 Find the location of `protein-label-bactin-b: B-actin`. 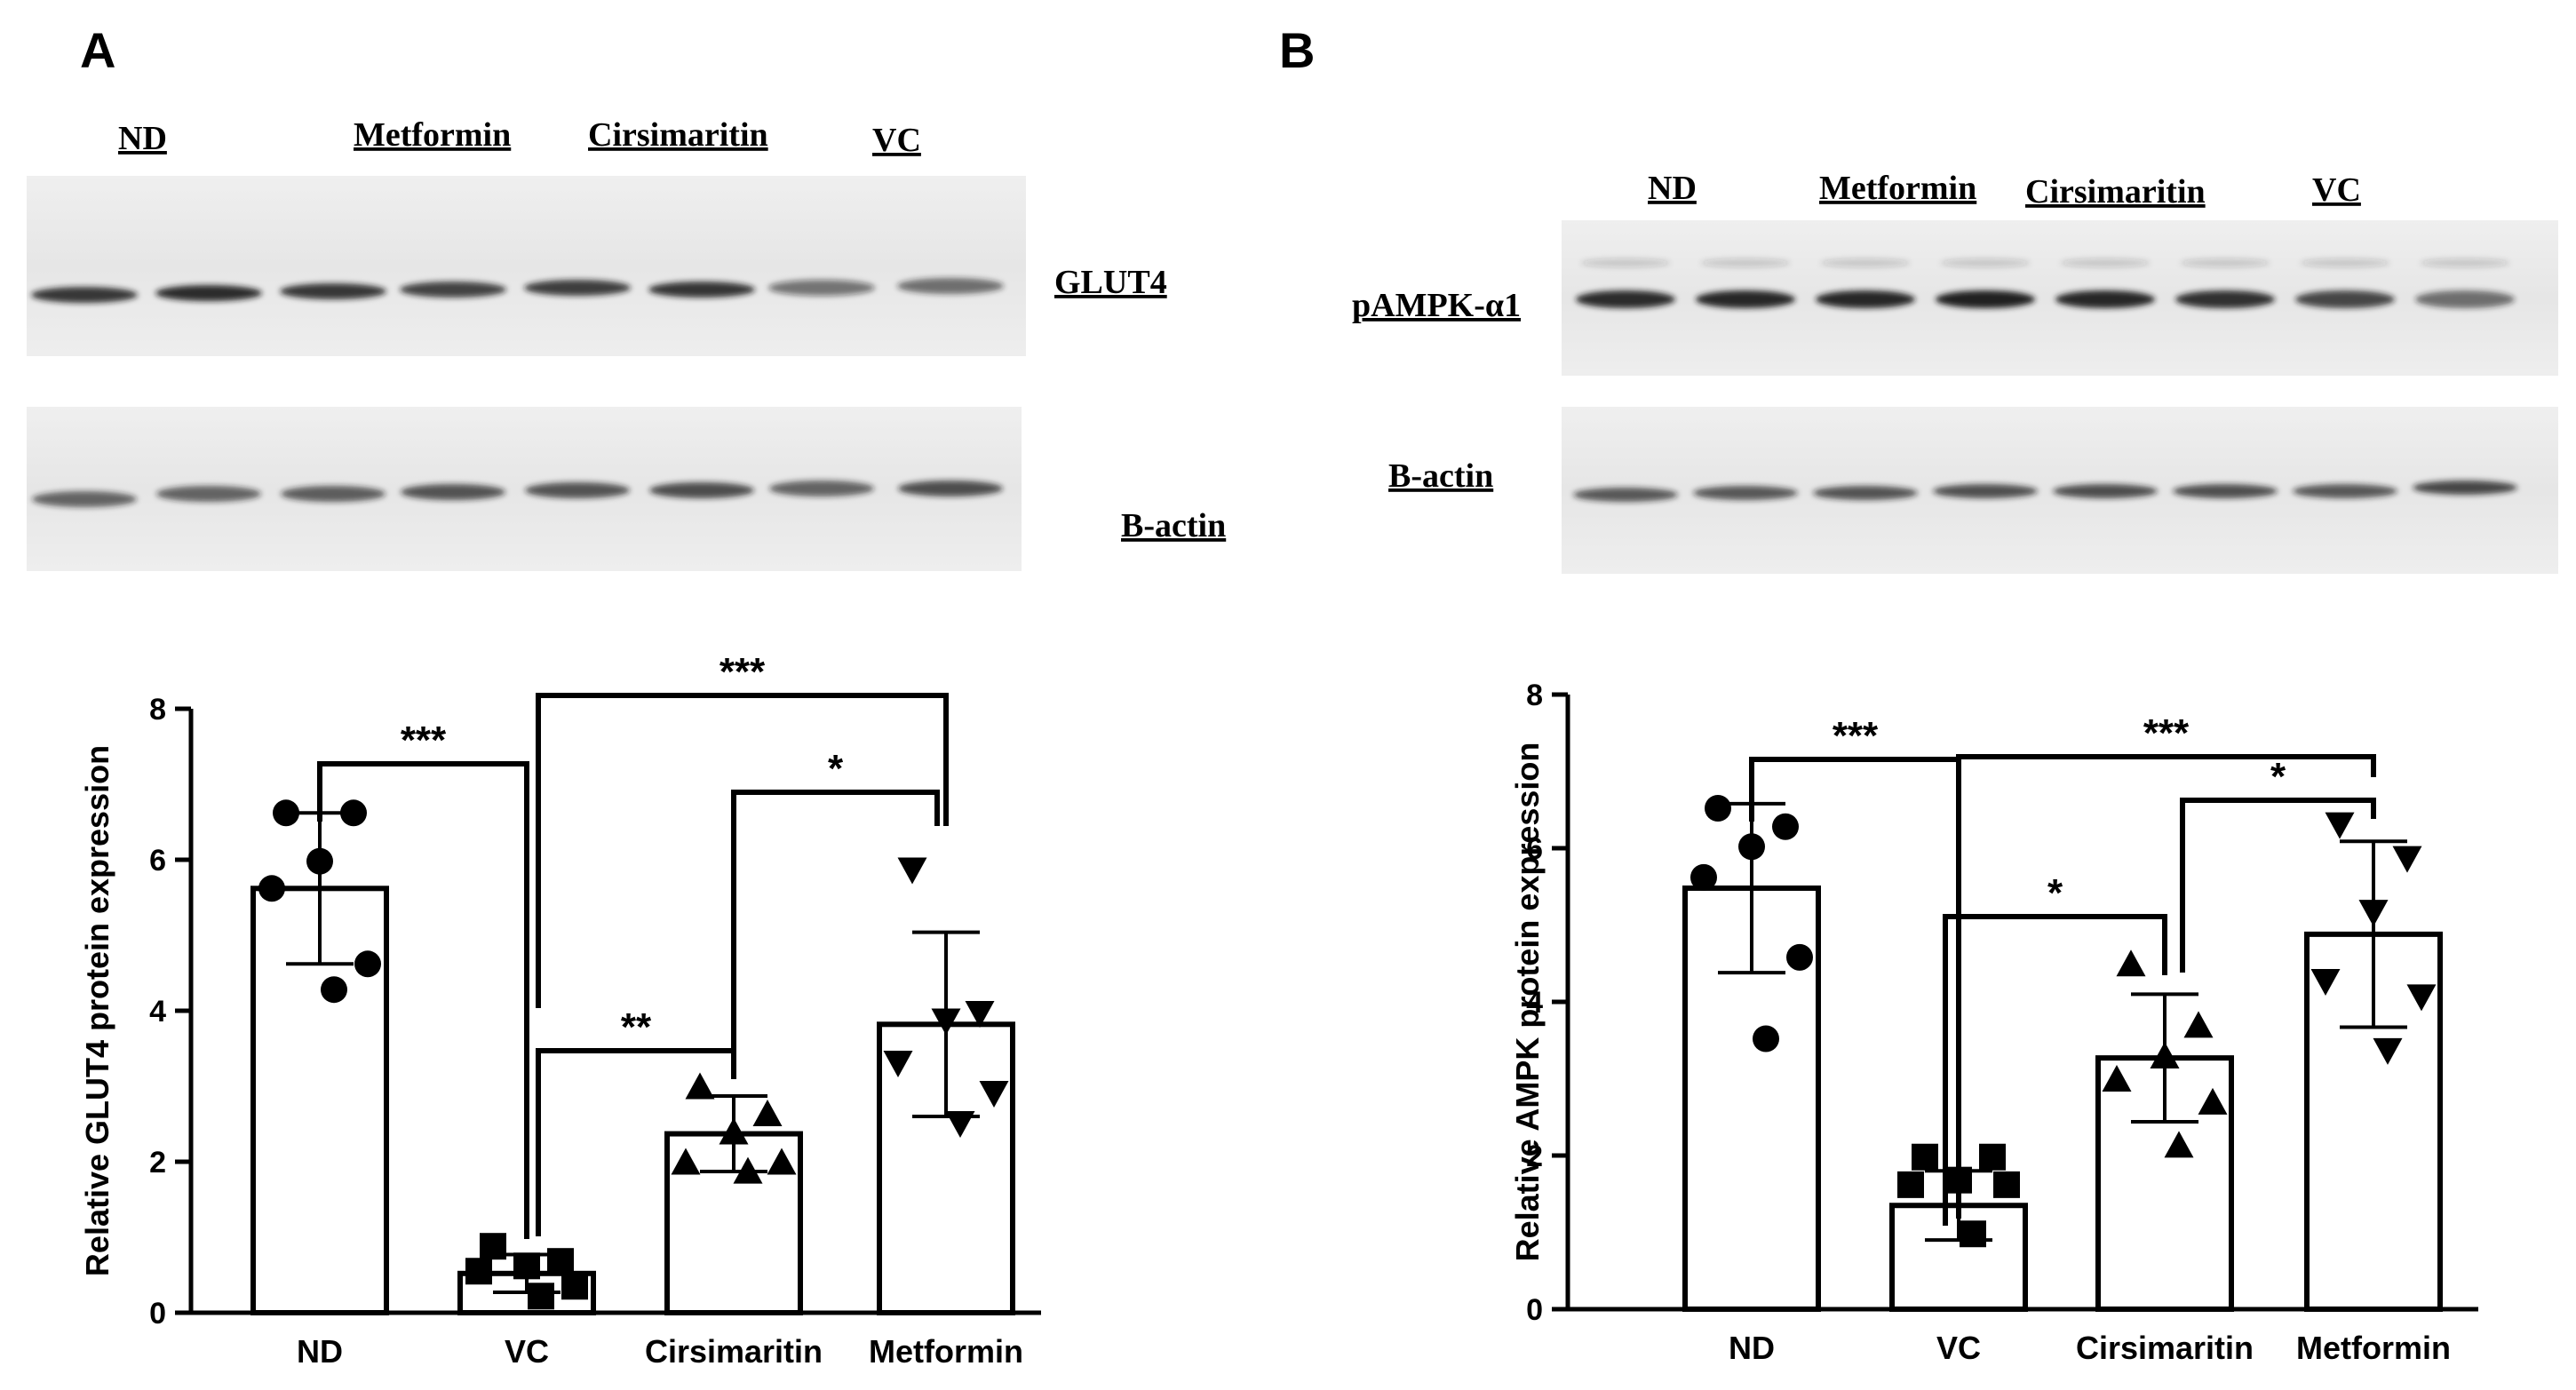

protein-label-bactin-b: B-actin is located at coordinates (1440, 476).